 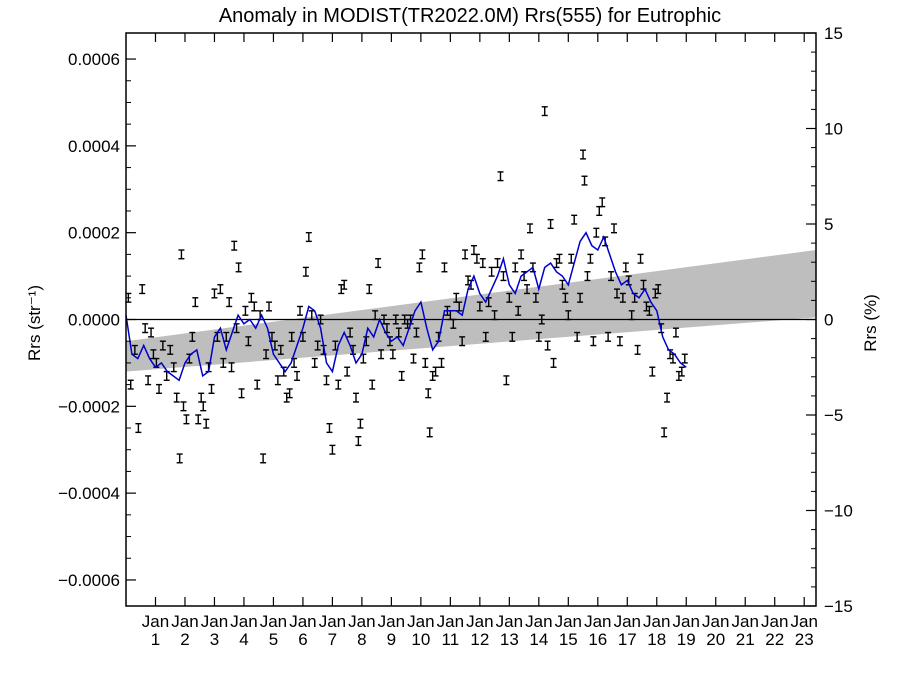 I want to click on trend-band, so click(x=471, y=311).